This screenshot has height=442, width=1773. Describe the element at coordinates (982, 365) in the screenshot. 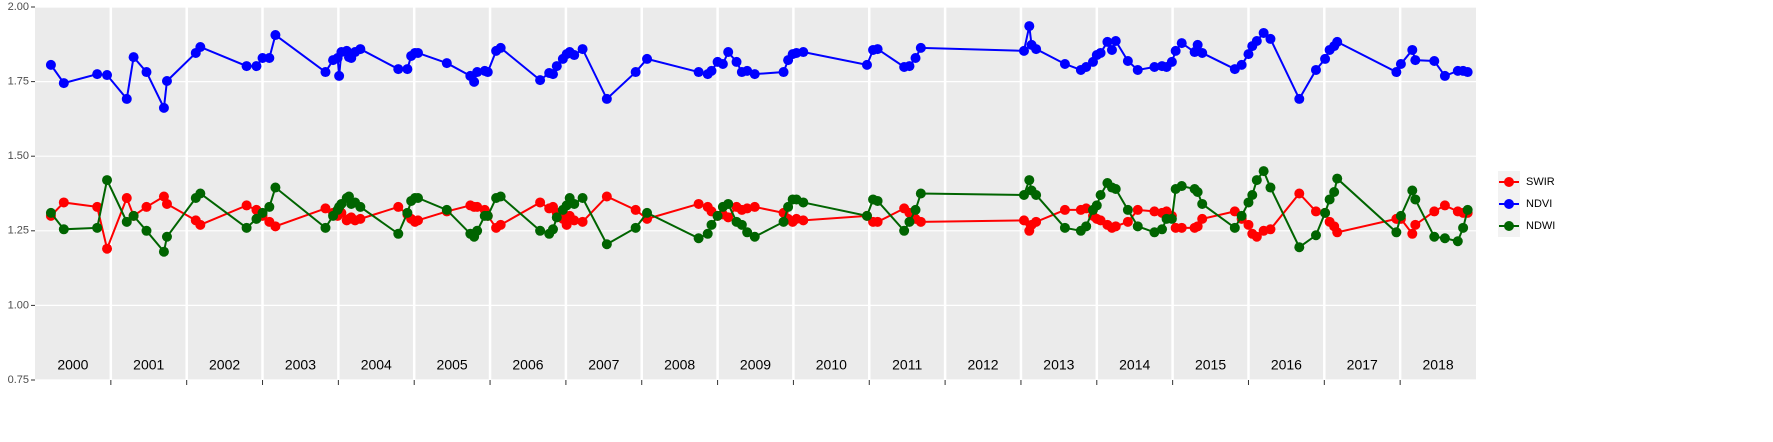

I see `year-label: 2012` at that location.